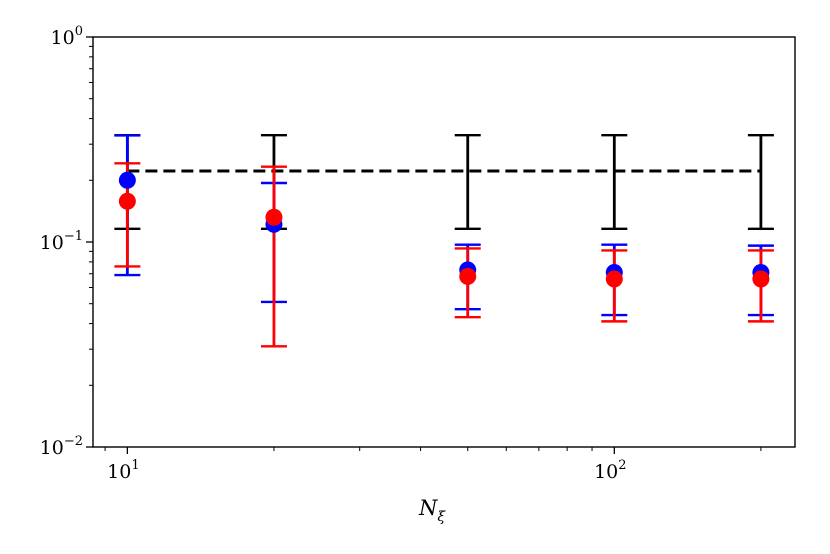  What do you see at coordinates (61, 446) in the screenshot?
I see `y-tick-label: 10⁻²` at bounding box center [61, 446].